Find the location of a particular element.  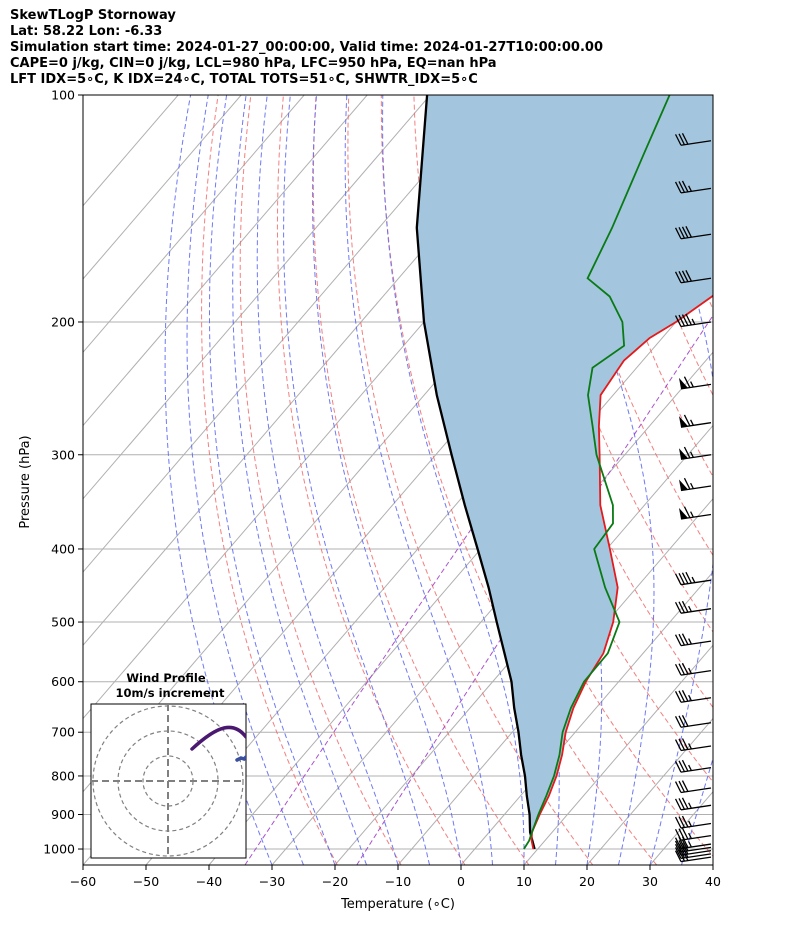

y-tick-label: 300 is located at coordinates (63, 454).